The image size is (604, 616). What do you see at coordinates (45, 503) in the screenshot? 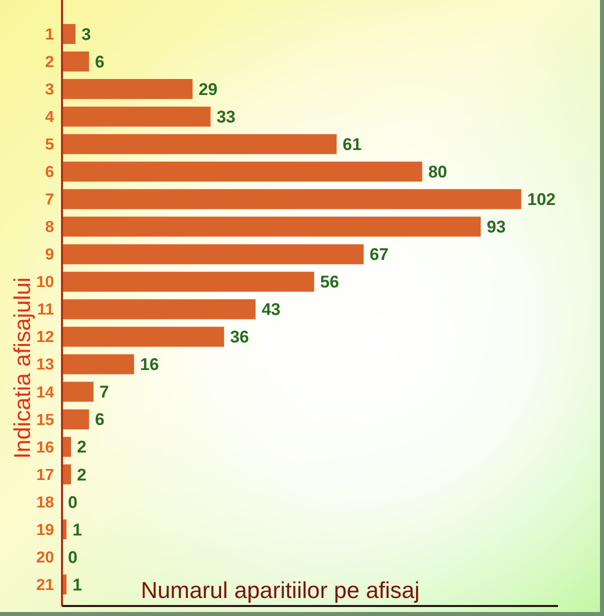
I see `y-tick-label: 18` at bounding box center [45, 503].